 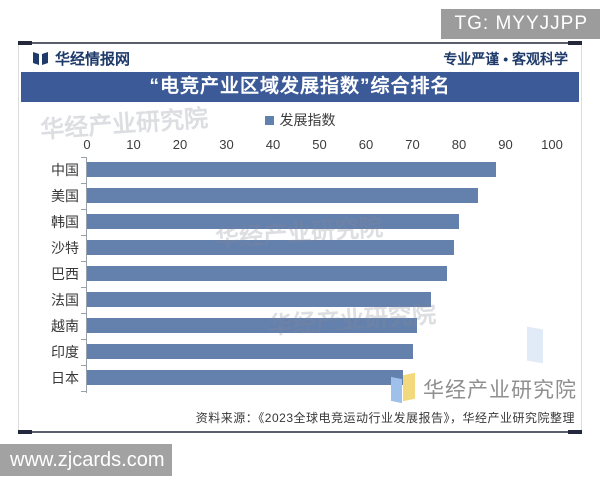 What do you see at coordinates (535, 345) in the screenshot?
I see `faint-logo-shape` at bounding box center [535, 345].